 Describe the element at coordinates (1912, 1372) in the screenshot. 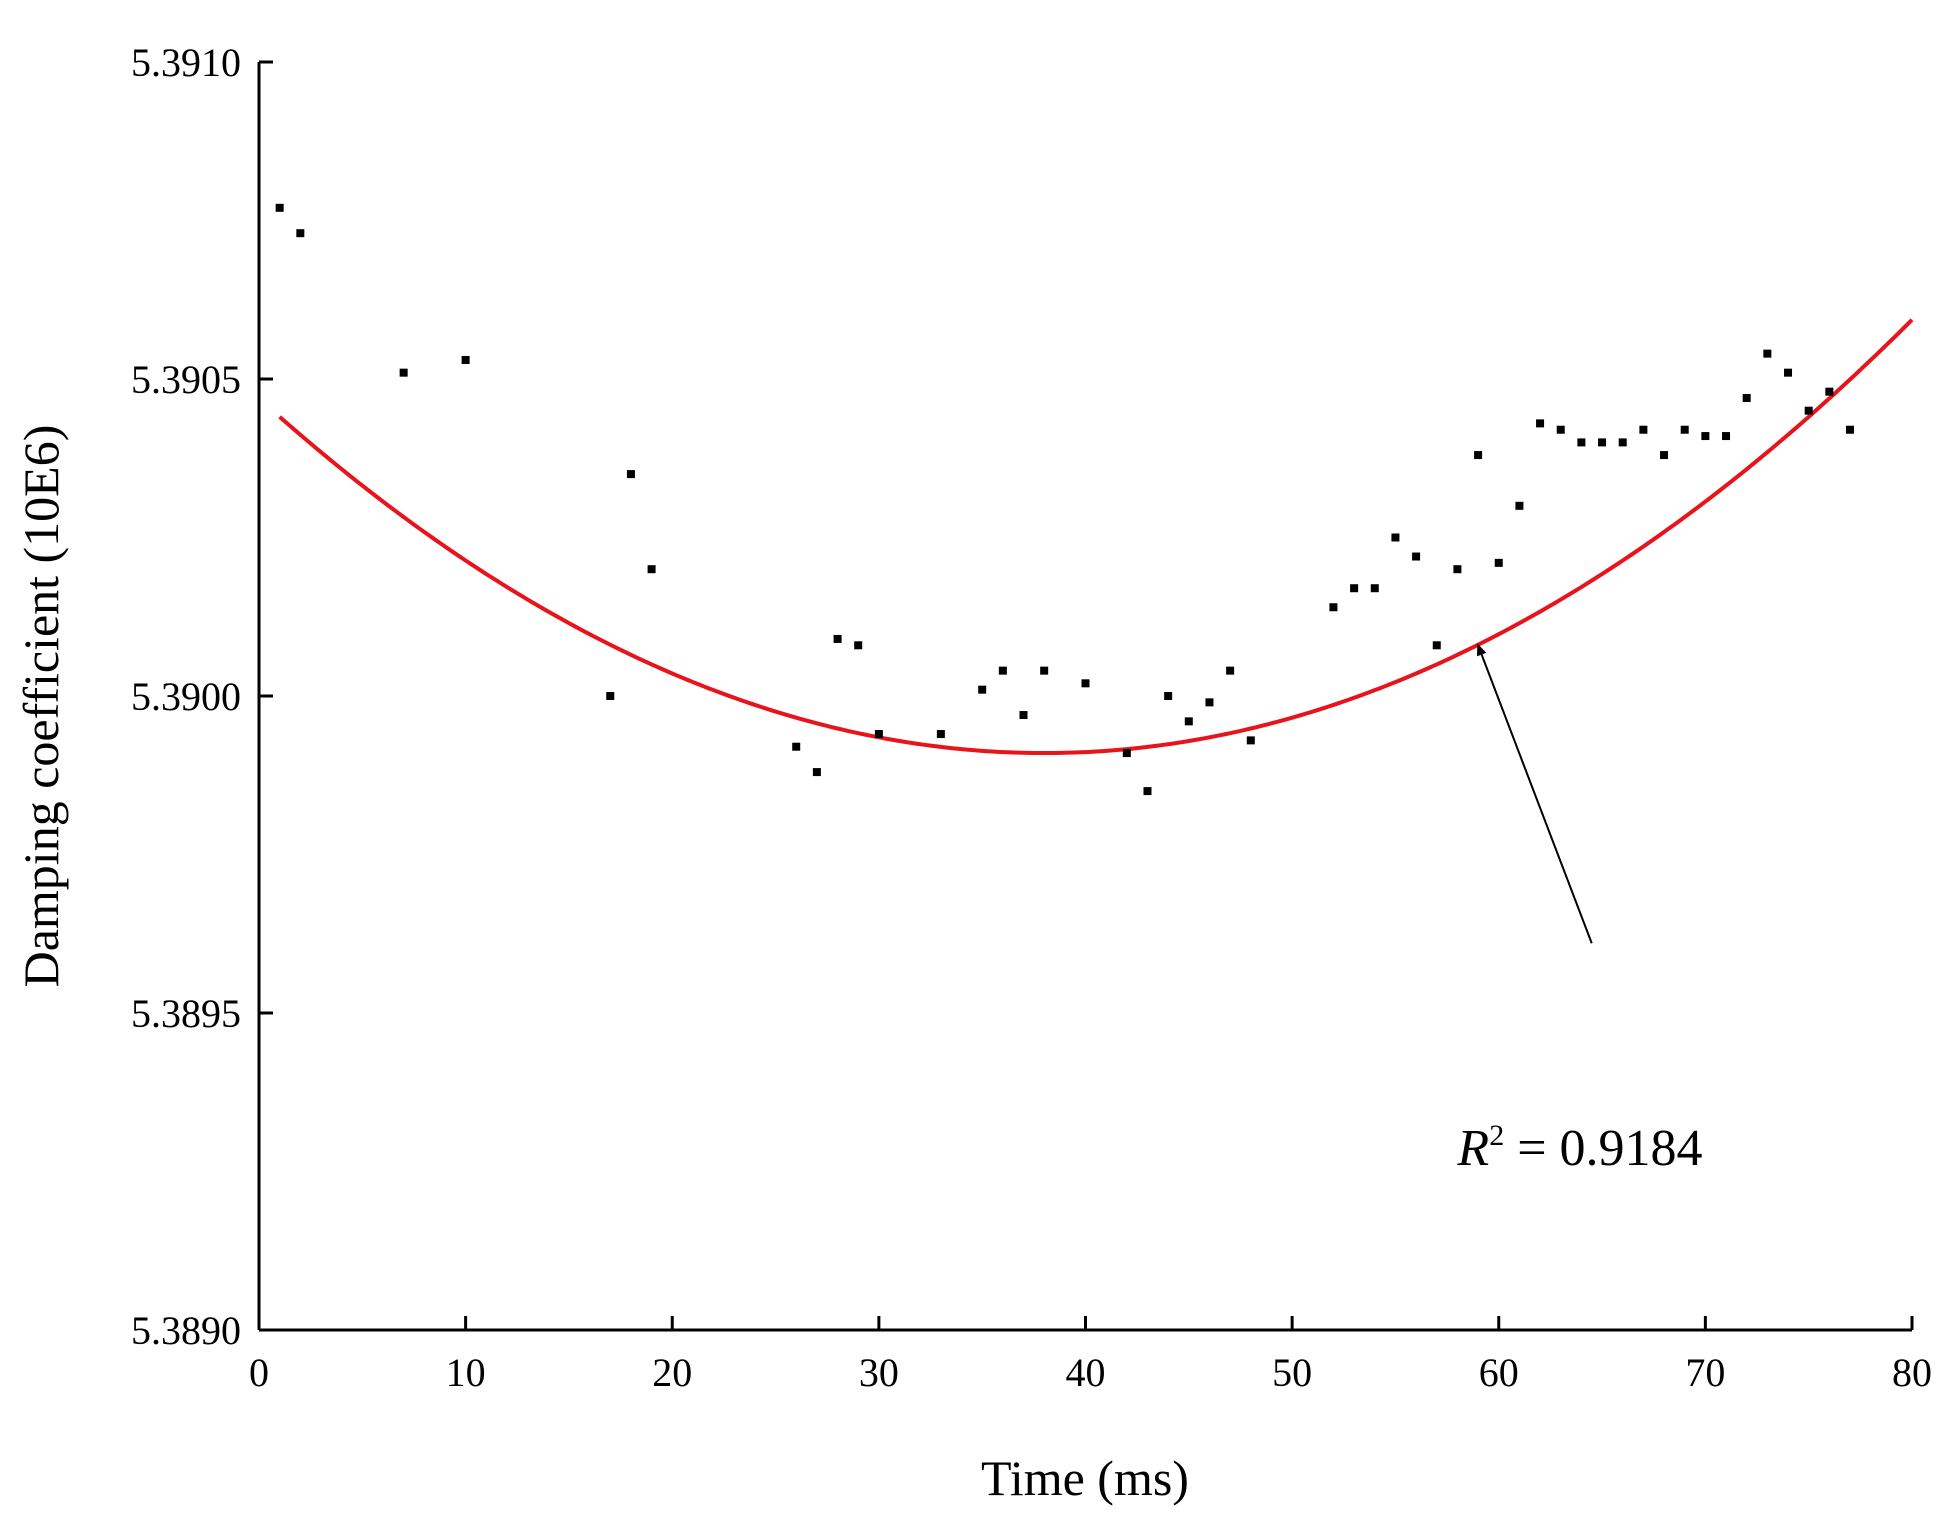

I see `x-tick-label: 80` at that location.